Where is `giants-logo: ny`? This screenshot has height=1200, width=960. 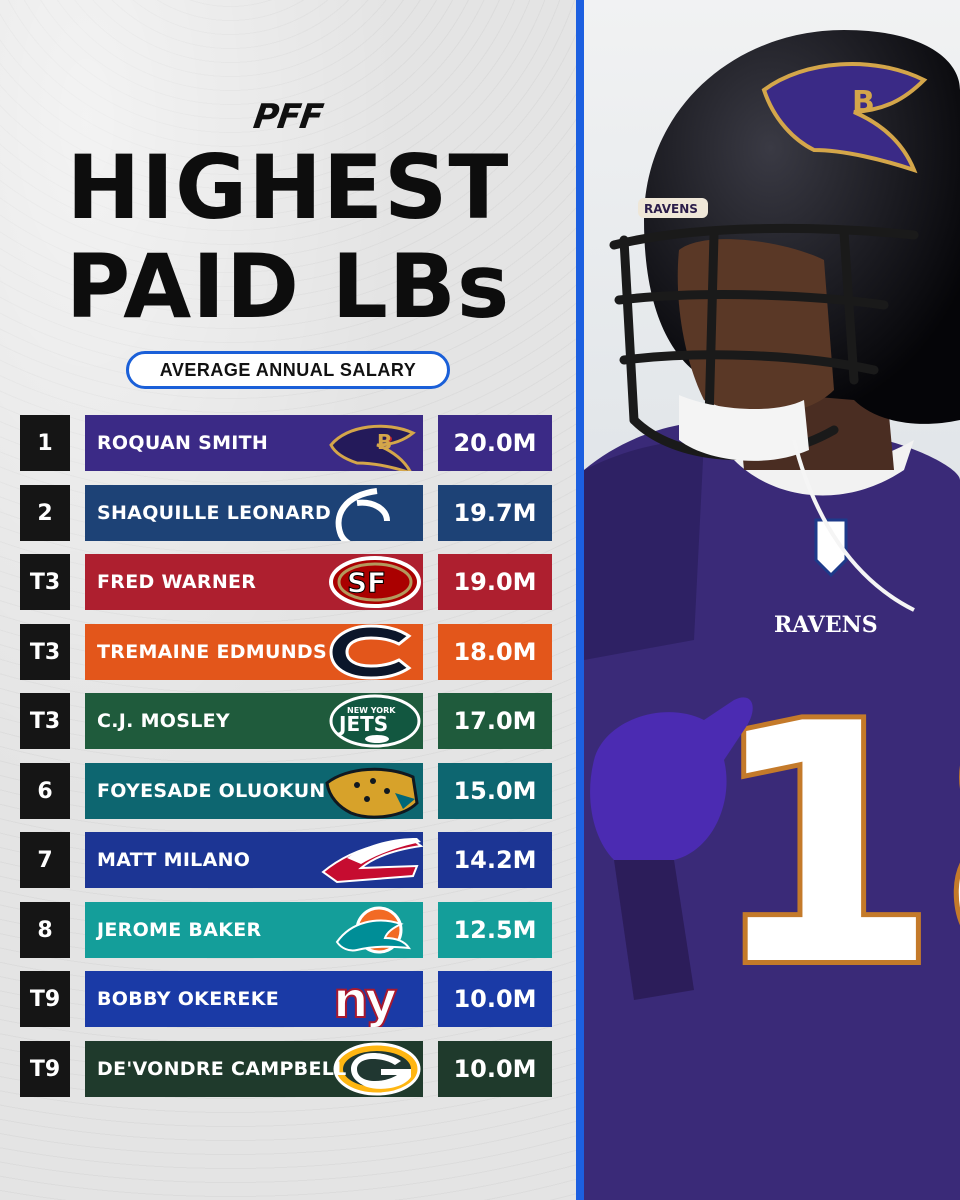 giants-logo: ny is located at coordinates (367, 999).